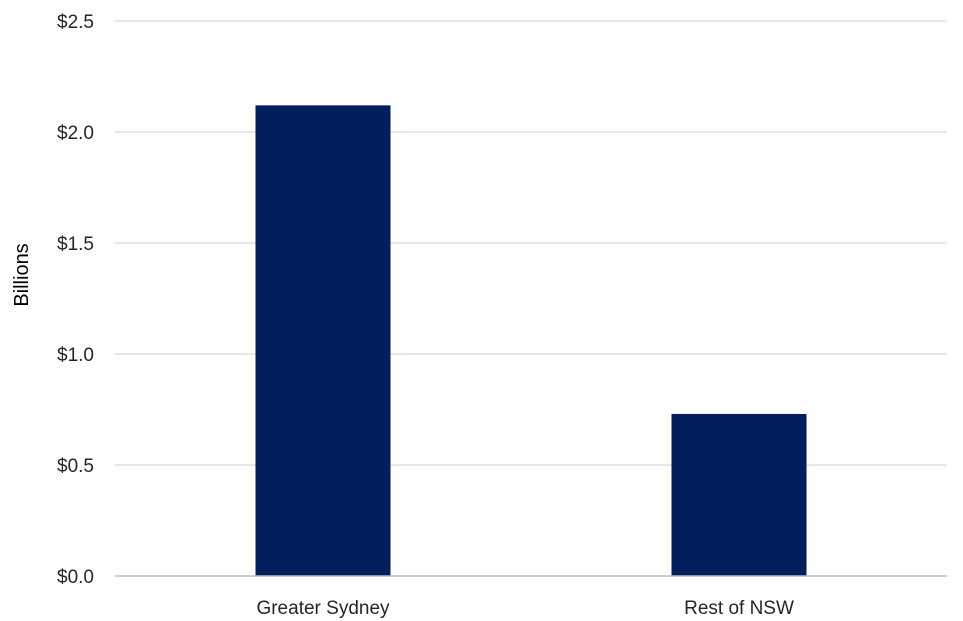  Describe the element at coordinates (739, 608) in the screenshot. I see `x-tick-label: Rest of NSW` at that location.